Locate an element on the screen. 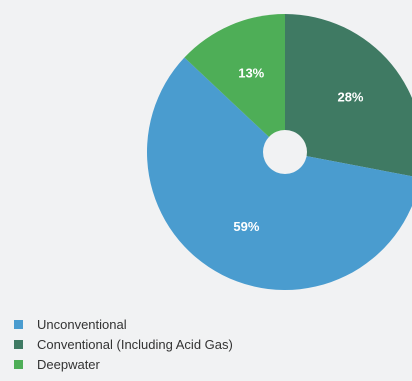 This screenshot has height=381, width=412. pie-center-hole is located at coordinates (285, 152).